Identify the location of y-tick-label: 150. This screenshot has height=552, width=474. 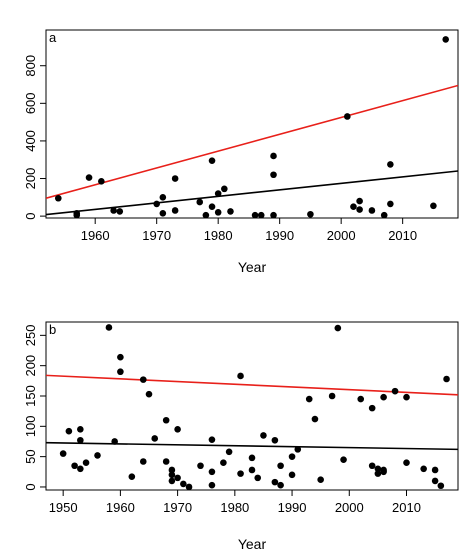
(30, 396).